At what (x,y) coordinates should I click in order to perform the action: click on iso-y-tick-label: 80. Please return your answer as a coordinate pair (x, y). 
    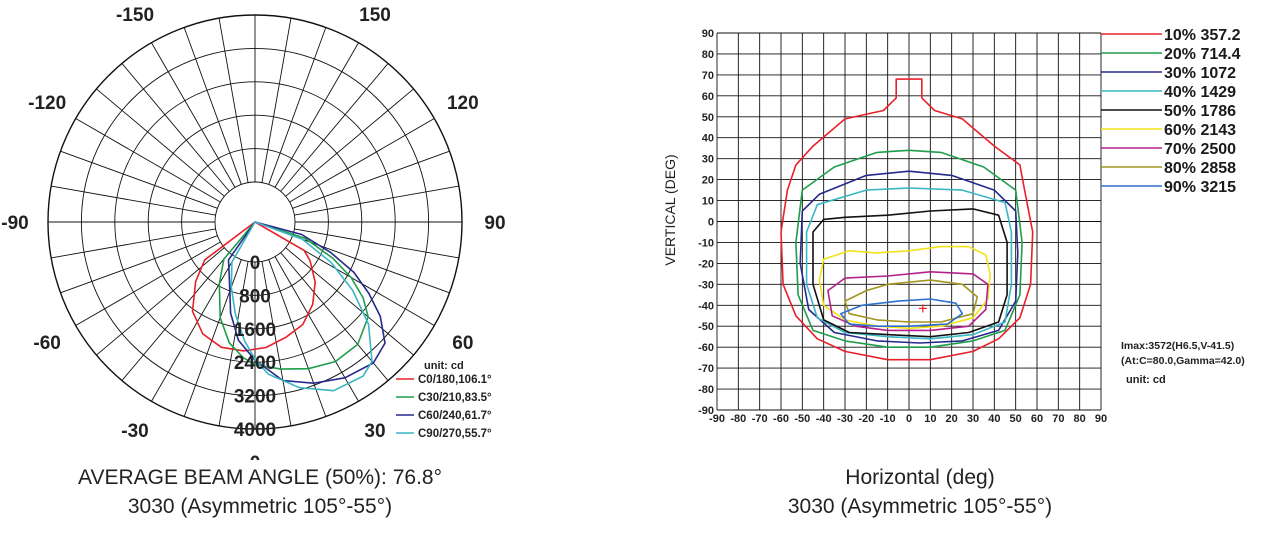
    Looking at the image, I should click on (708, 55).